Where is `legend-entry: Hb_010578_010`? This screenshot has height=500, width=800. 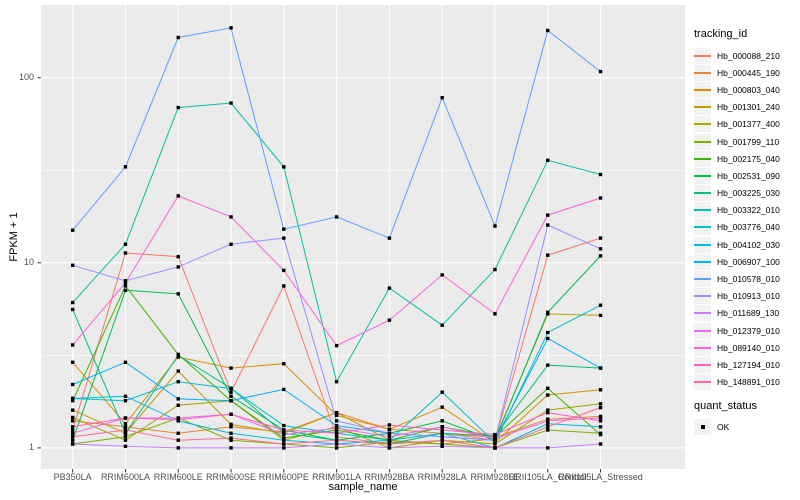
legend-entry: Hb_010578_010 is located at coordinates (746, 279).